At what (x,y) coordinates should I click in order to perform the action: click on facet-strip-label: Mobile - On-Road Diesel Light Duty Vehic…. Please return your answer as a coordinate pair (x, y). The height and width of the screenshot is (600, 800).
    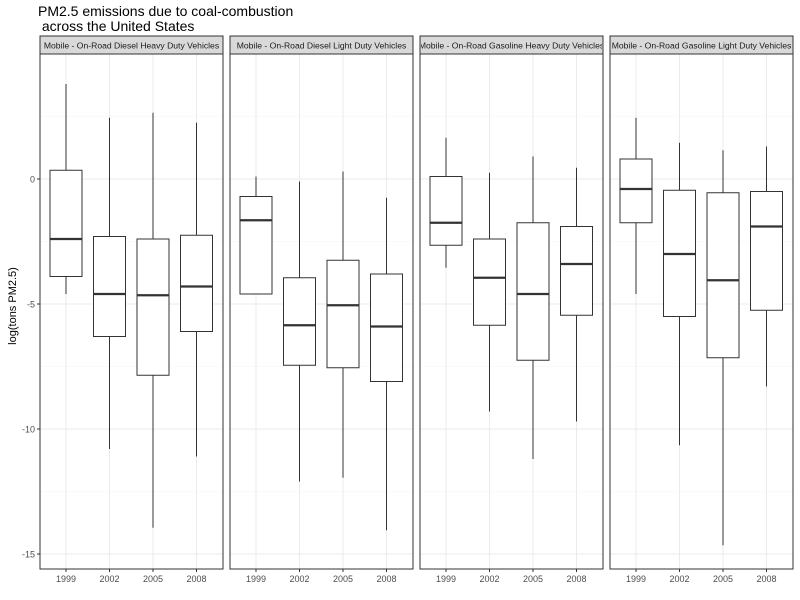
    Looking at the image, I should click on (322, 46).